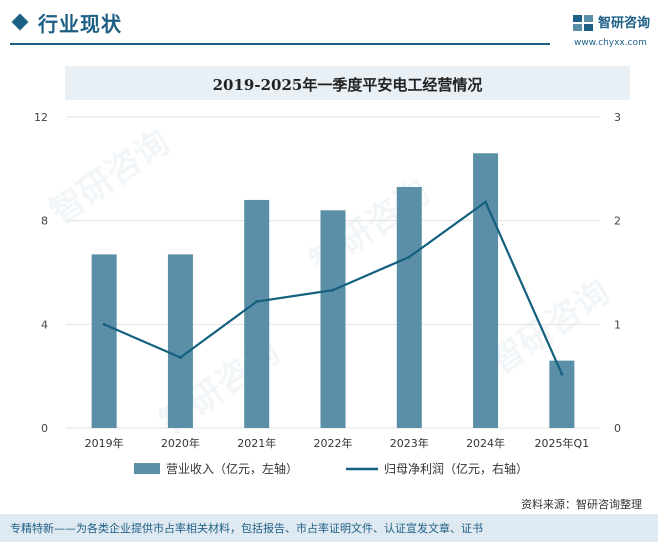  I want to click on left-axis-tick-label: 12, so click(41, 117).